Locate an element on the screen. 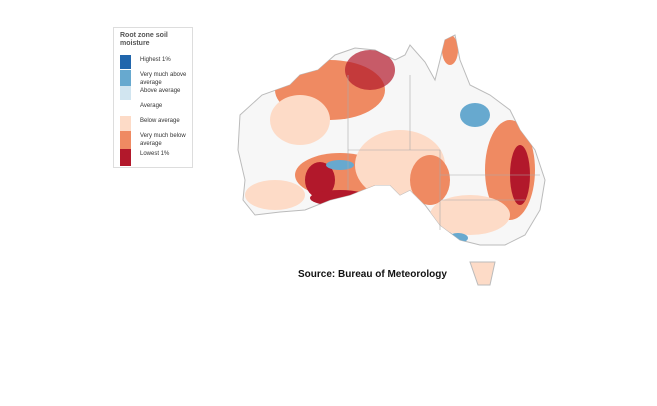  legend-label: Average is located at coordinates (151, 106).